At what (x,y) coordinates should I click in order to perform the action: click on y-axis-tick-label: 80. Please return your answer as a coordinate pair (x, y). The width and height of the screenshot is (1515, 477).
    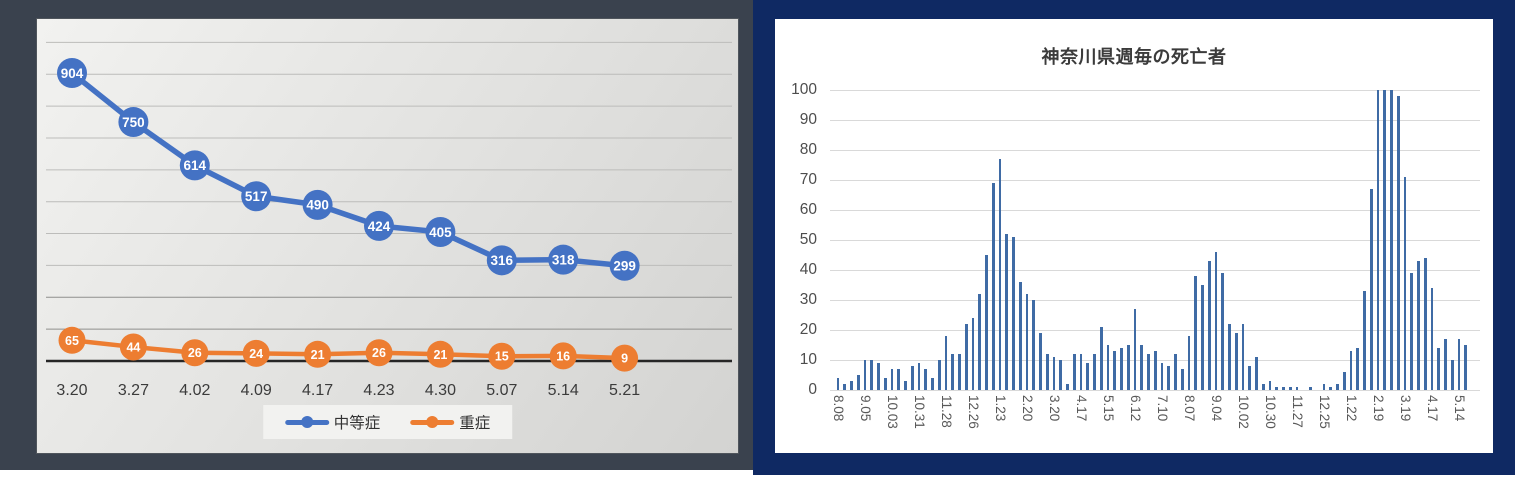
    Looking at the image, I should click on (808, 149).